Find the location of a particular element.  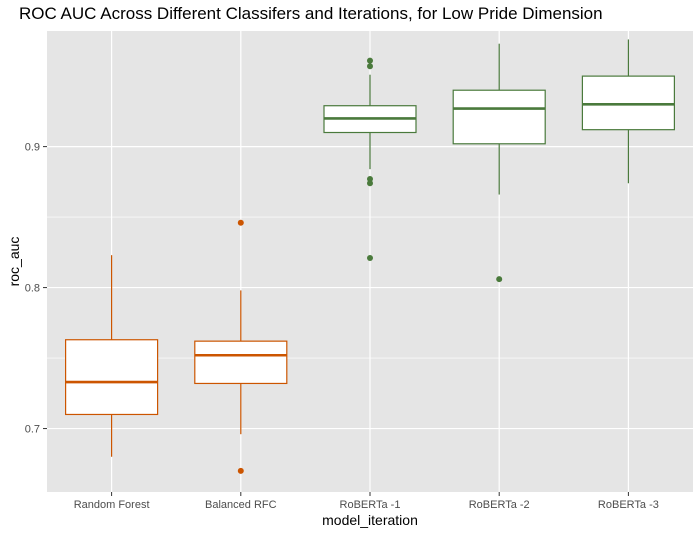

box-random-forest is located at coordinates (111, 356).